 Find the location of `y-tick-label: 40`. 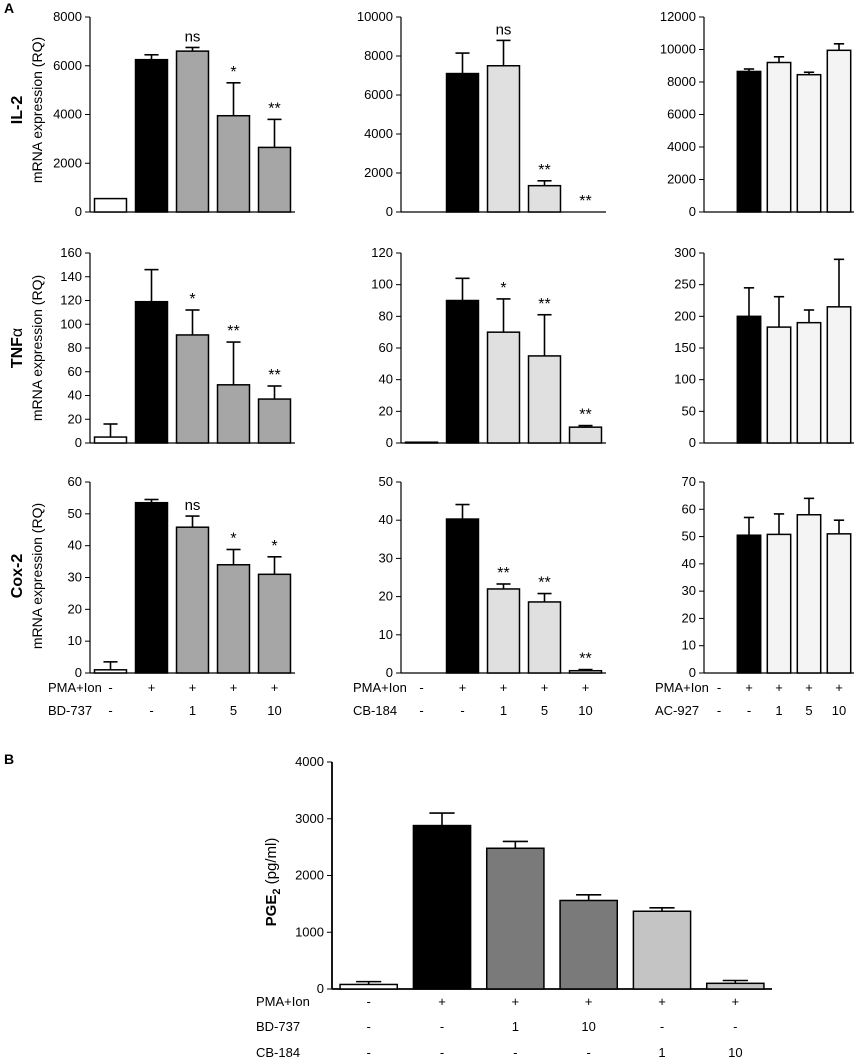

y-tick-label: 40 is located at coordinates (689, 563).